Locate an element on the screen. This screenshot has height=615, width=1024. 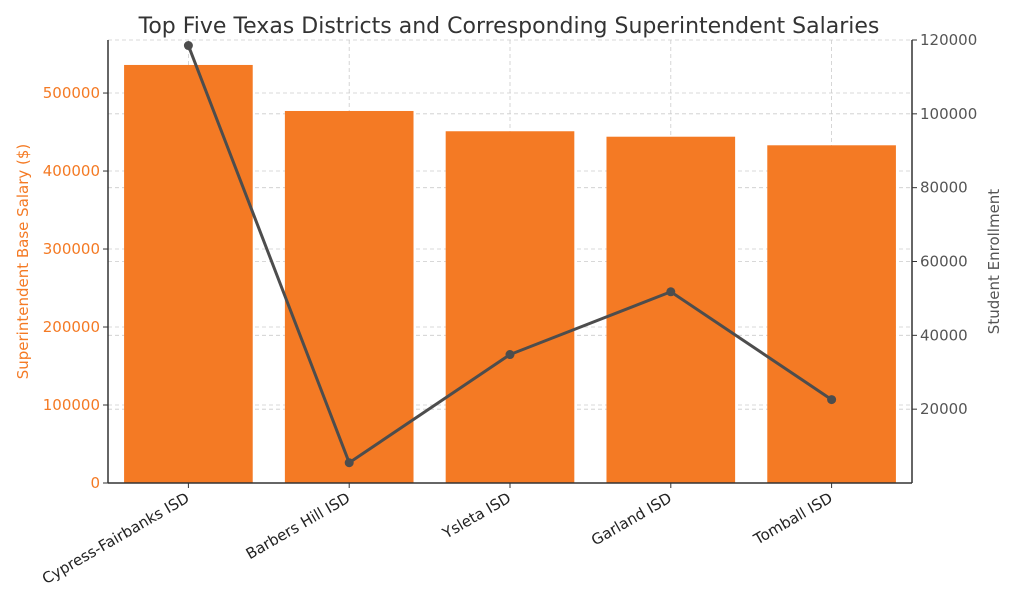
right-tick-label: 20000 is located at coordinates (944, 409).